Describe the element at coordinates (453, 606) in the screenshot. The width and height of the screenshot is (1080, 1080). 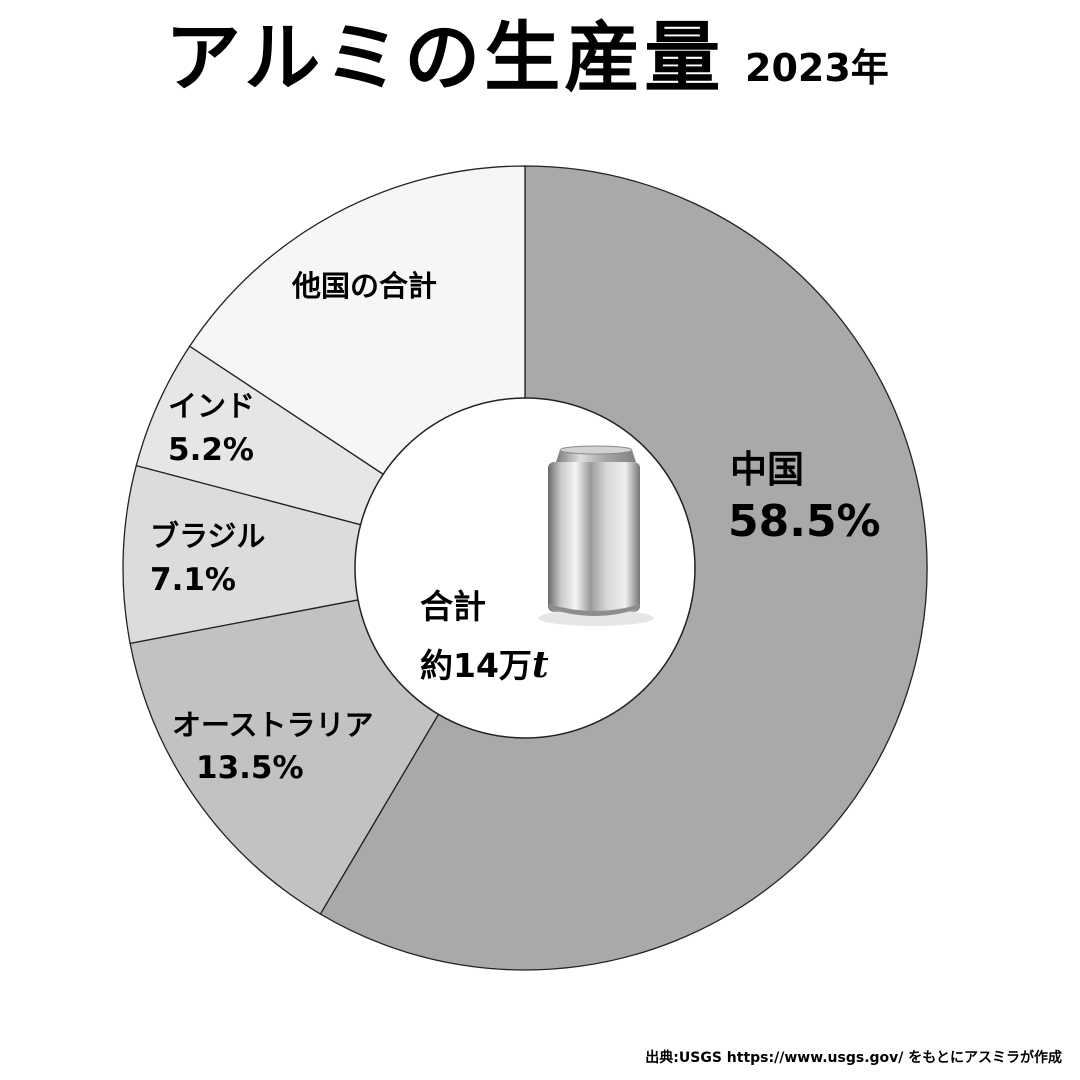
I see `total-label: 合計` at that location.